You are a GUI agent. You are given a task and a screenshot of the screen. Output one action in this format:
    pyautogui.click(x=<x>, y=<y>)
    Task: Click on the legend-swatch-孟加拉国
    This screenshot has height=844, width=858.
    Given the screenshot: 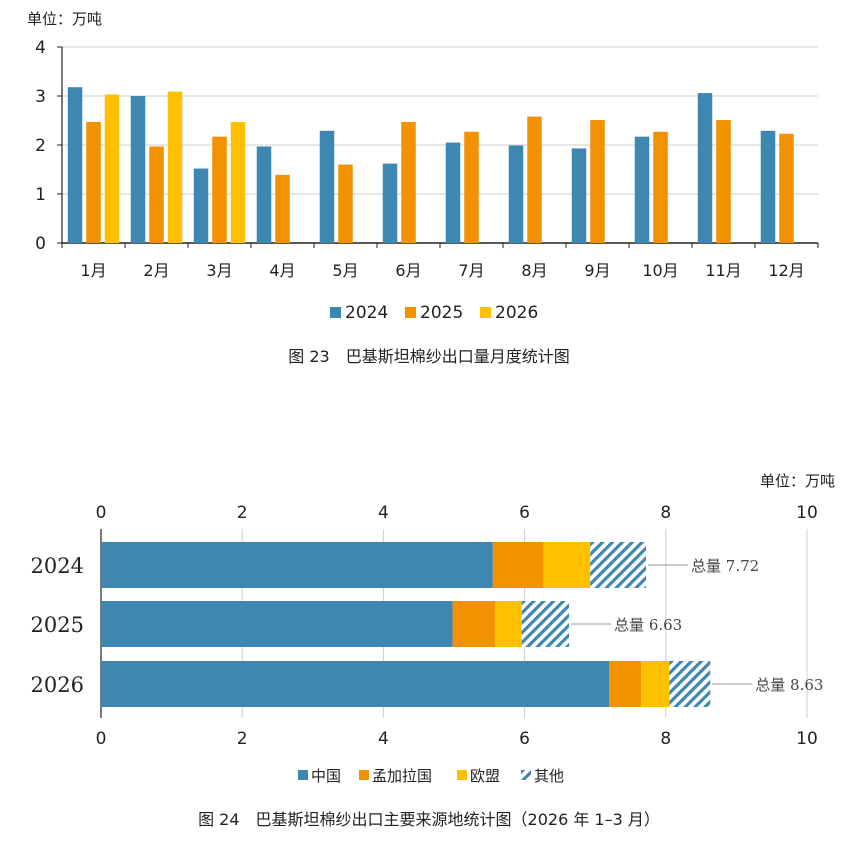 What is the action you would take?
    pyautogui.click(x=364, y=775)
    